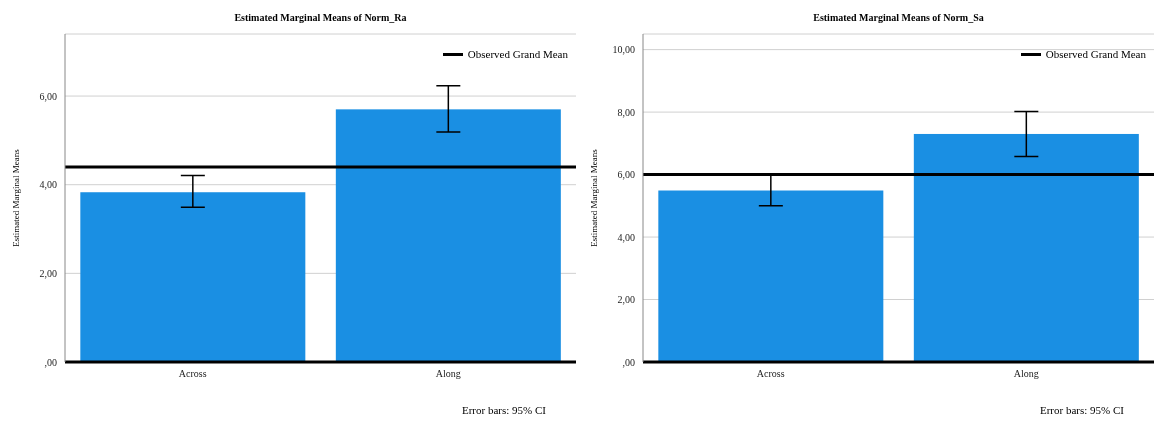 Image resolution: width=1172 pixels, height=430 pixels. Describe the element at coordinates (898, 17) in the screenshot. I see `chart-title: Estimated Marginal Means of Norm_Sa` at that location.